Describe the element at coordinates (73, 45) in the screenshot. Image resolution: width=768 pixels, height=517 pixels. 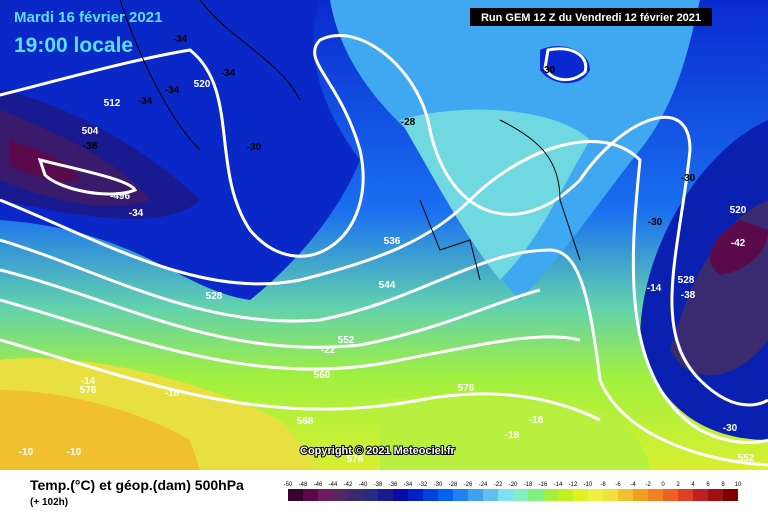
I see `time: 19:00 locale` at that location.